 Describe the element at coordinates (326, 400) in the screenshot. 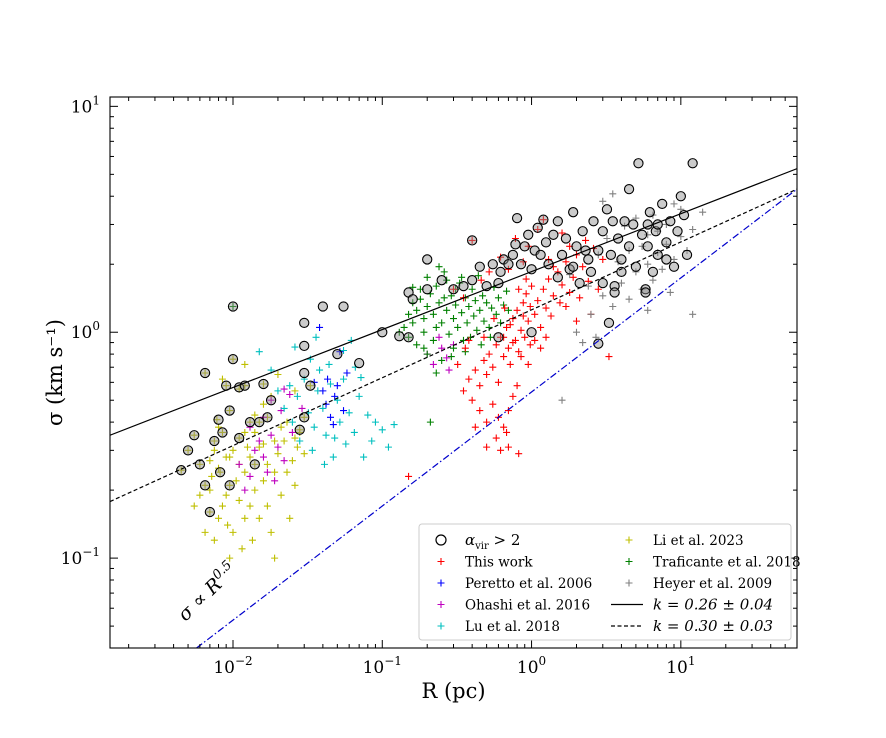

I see `series-lu-et-al-2018` at that location.